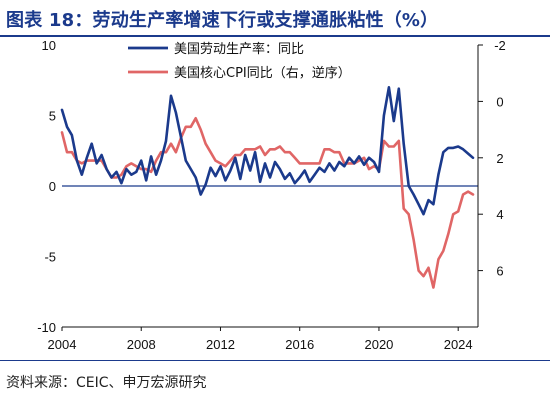 The width and height of the screenshot is (550, 404). I want to click on left-tick-label: 5, so click(52, 116).